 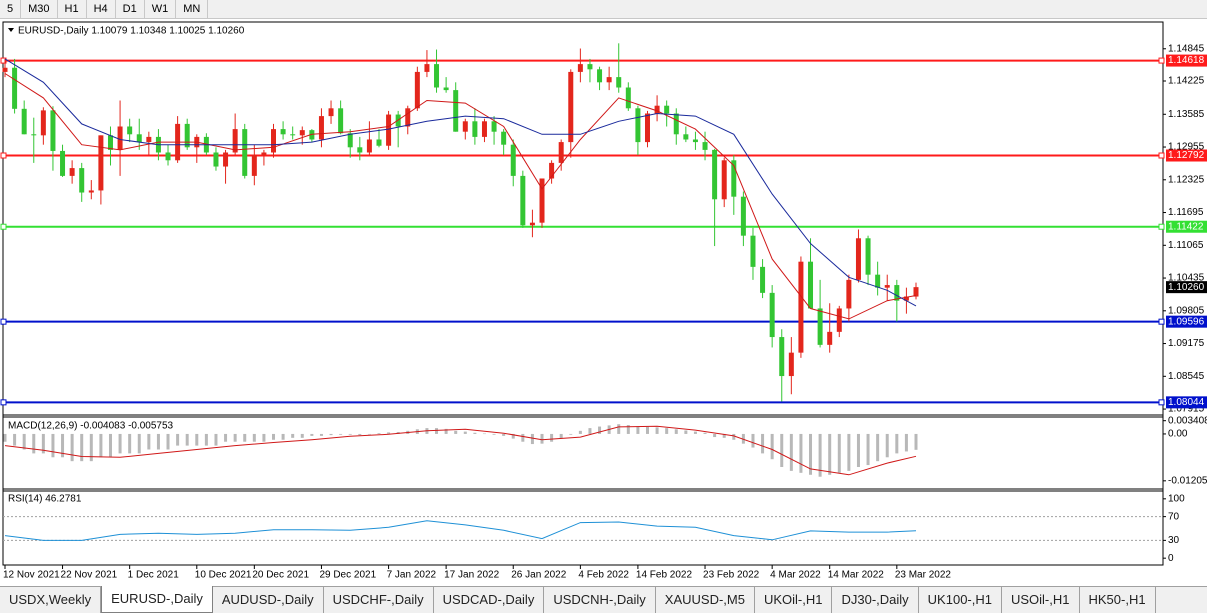 I want to click on symbol-tab: EURUSD-,Daily, so click(x=157, y=599).